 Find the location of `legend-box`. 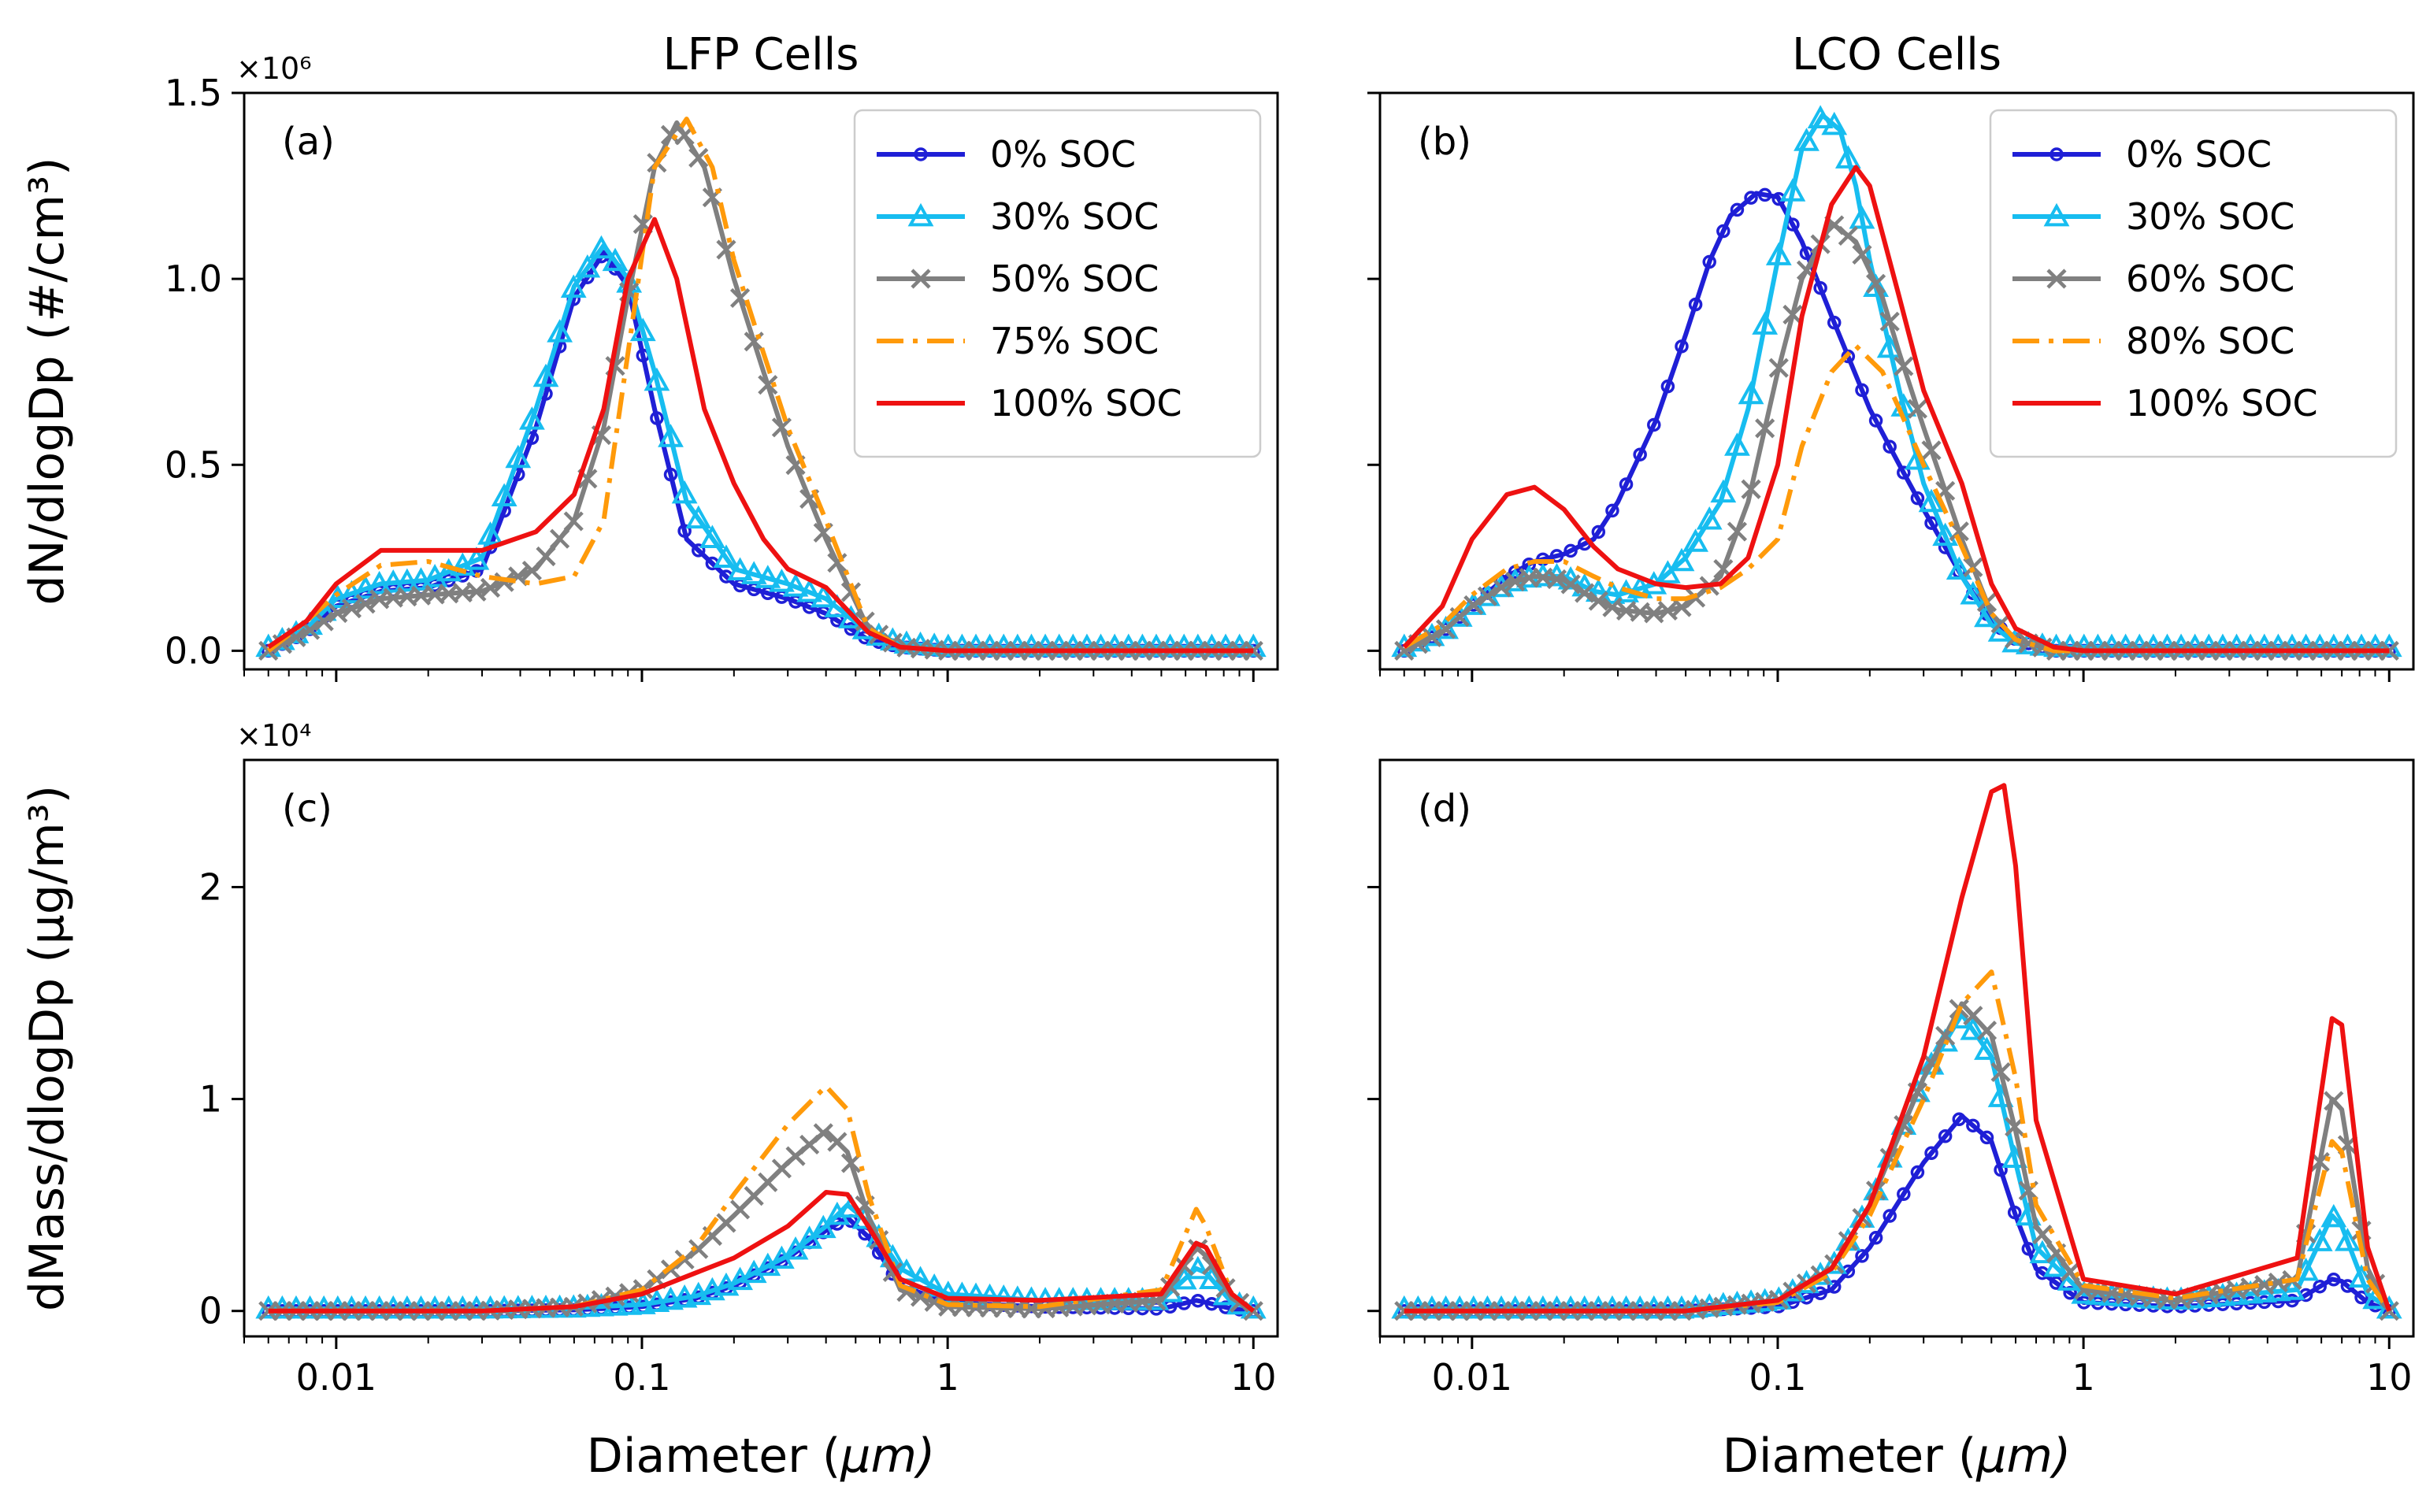

legend-box is located at coordinates (1057, 283).